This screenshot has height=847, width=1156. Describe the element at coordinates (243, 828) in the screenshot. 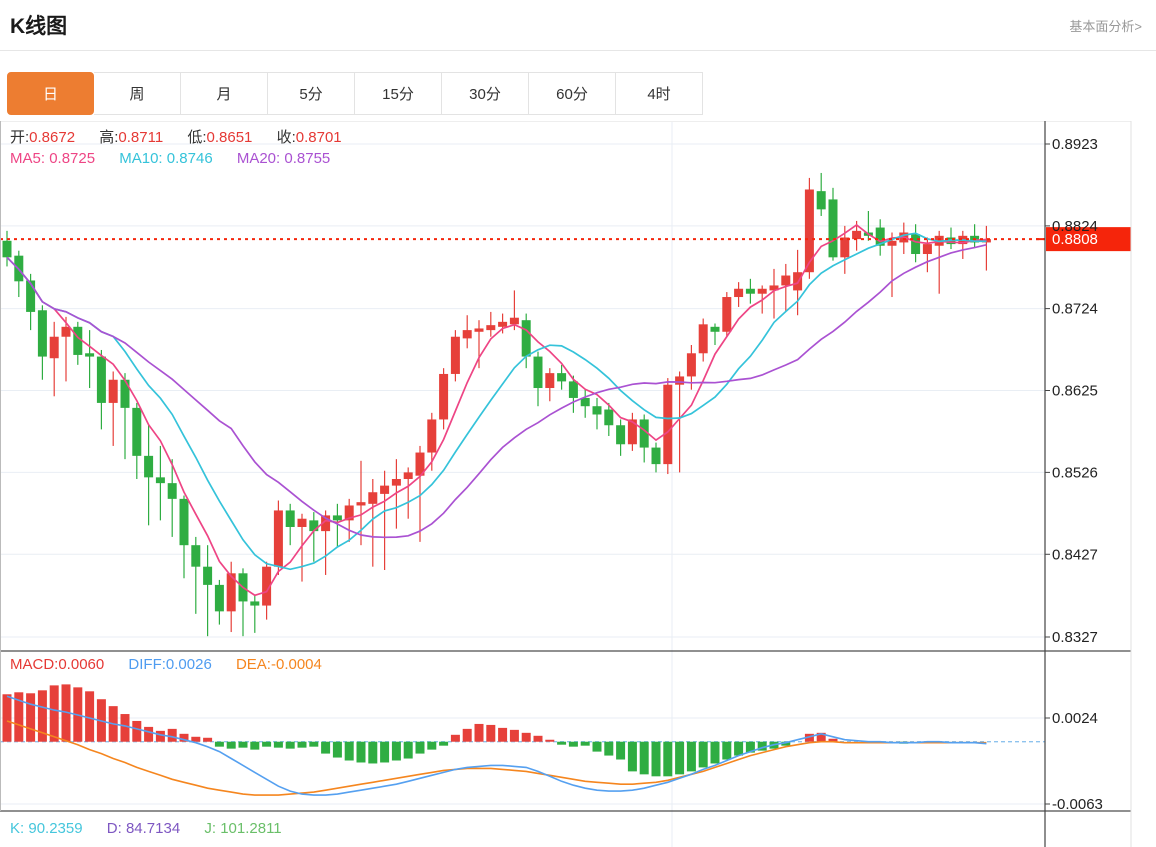

I see `j-value: J: 101.2811` at that location.